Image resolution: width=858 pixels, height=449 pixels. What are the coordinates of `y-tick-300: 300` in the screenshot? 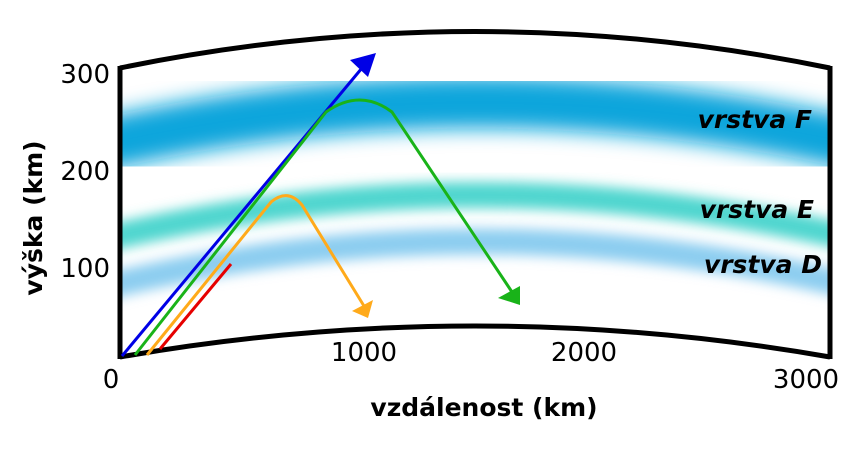 It's located at (85, 75).